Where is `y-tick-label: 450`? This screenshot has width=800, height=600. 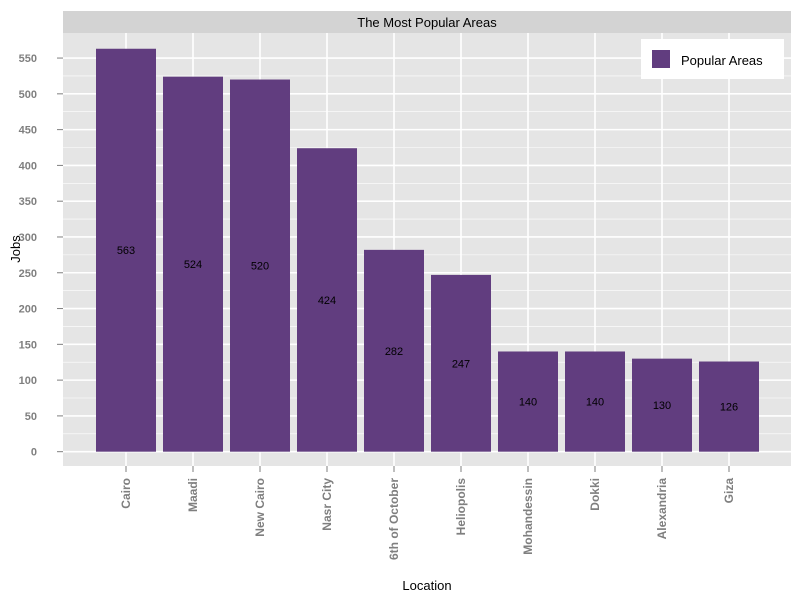
y-tick-label: 450 is located at coordinates (28, 131).